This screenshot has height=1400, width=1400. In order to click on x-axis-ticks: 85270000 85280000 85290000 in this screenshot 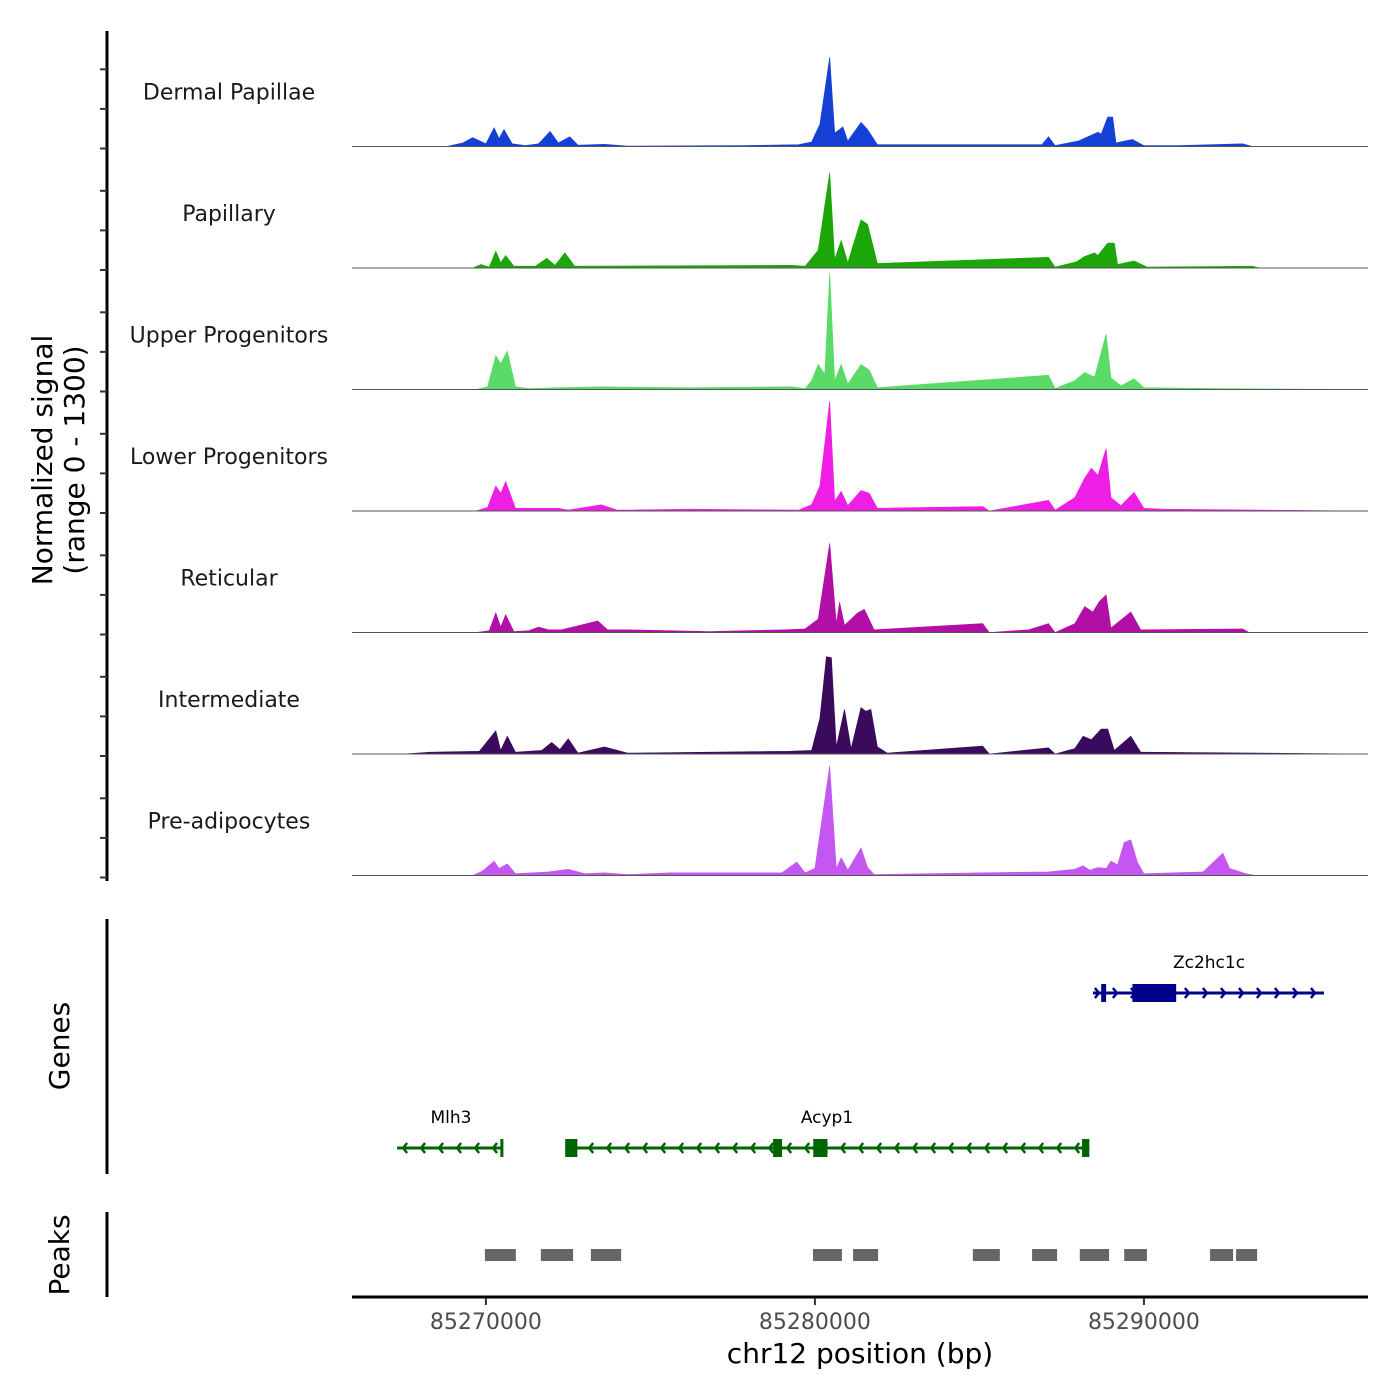, I will do `click(815, 1316)`.